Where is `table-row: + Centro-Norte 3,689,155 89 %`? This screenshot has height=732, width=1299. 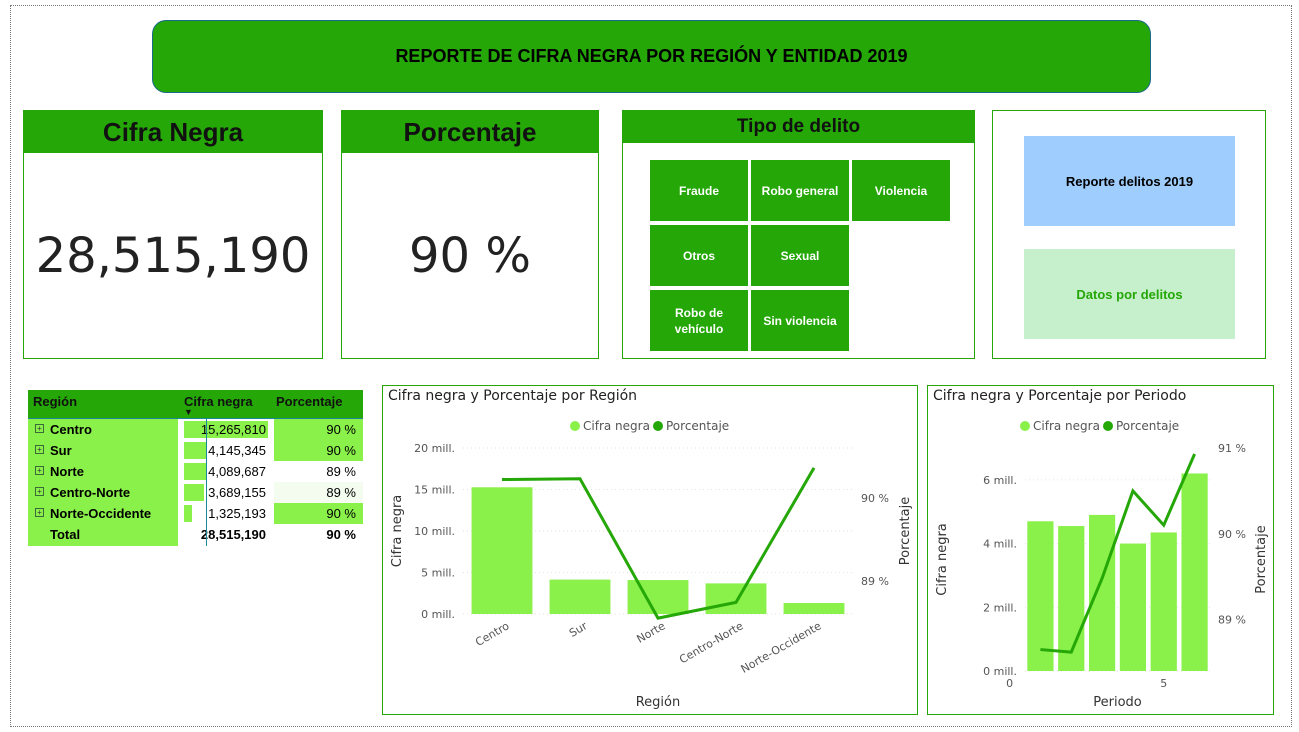 table-row: + Centro-Norte 3,689,155 89 % is located at coordinates (195, 492).